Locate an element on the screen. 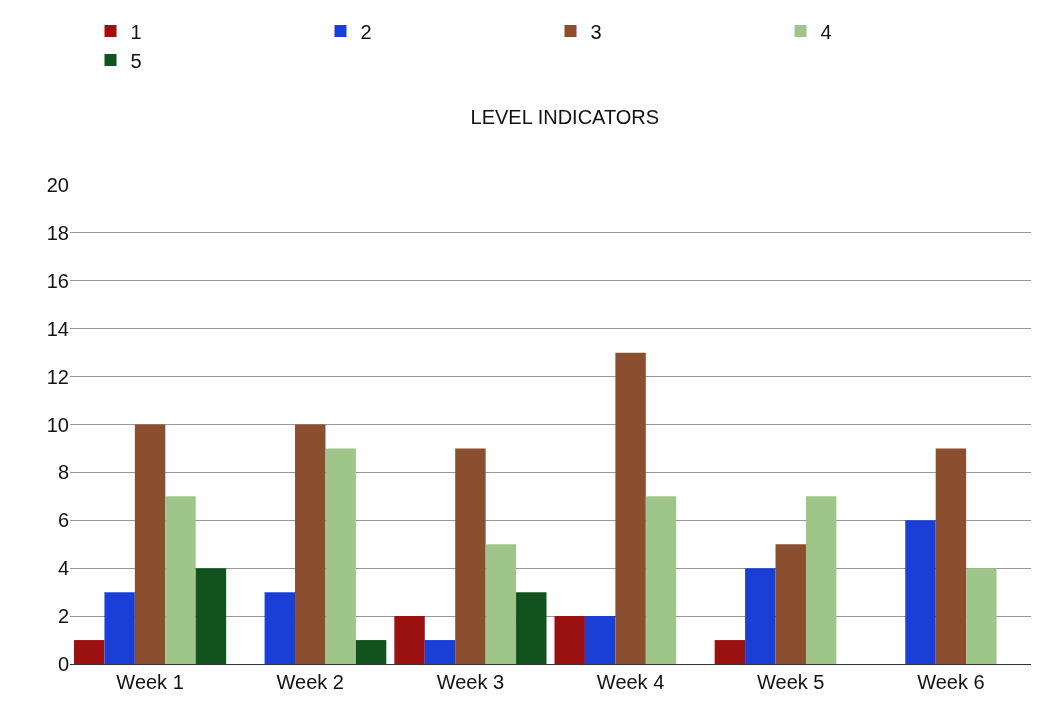 The image size is (1046, 709). y-tick-label: 8 is located at coordinates (63, 472).